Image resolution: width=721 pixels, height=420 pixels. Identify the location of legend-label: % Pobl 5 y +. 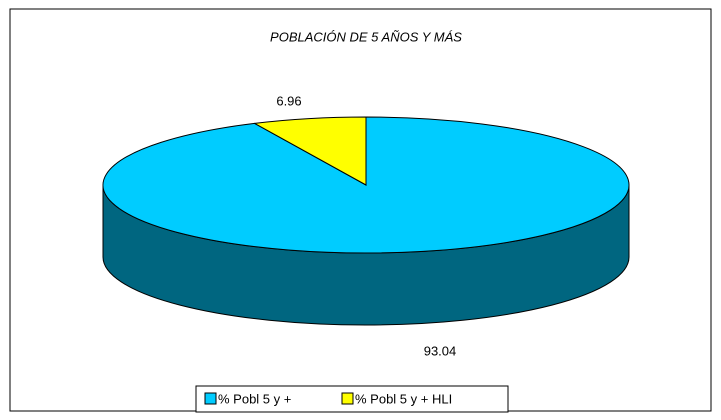
(254, 398).